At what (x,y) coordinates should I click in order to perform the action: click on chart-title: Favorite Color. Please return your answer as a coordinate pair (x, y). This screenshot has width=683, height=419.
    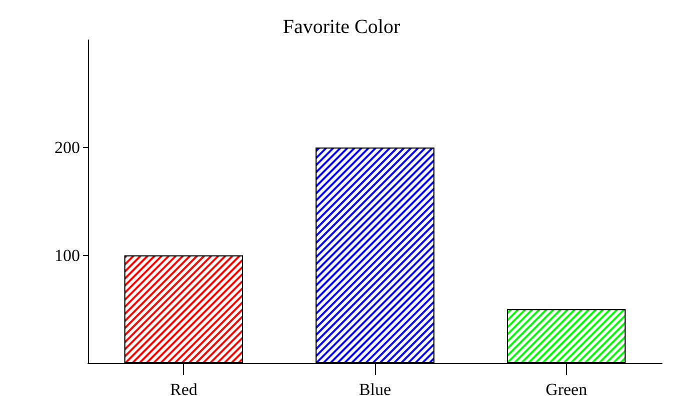
    Looking at the image, I should click on (341, 27).